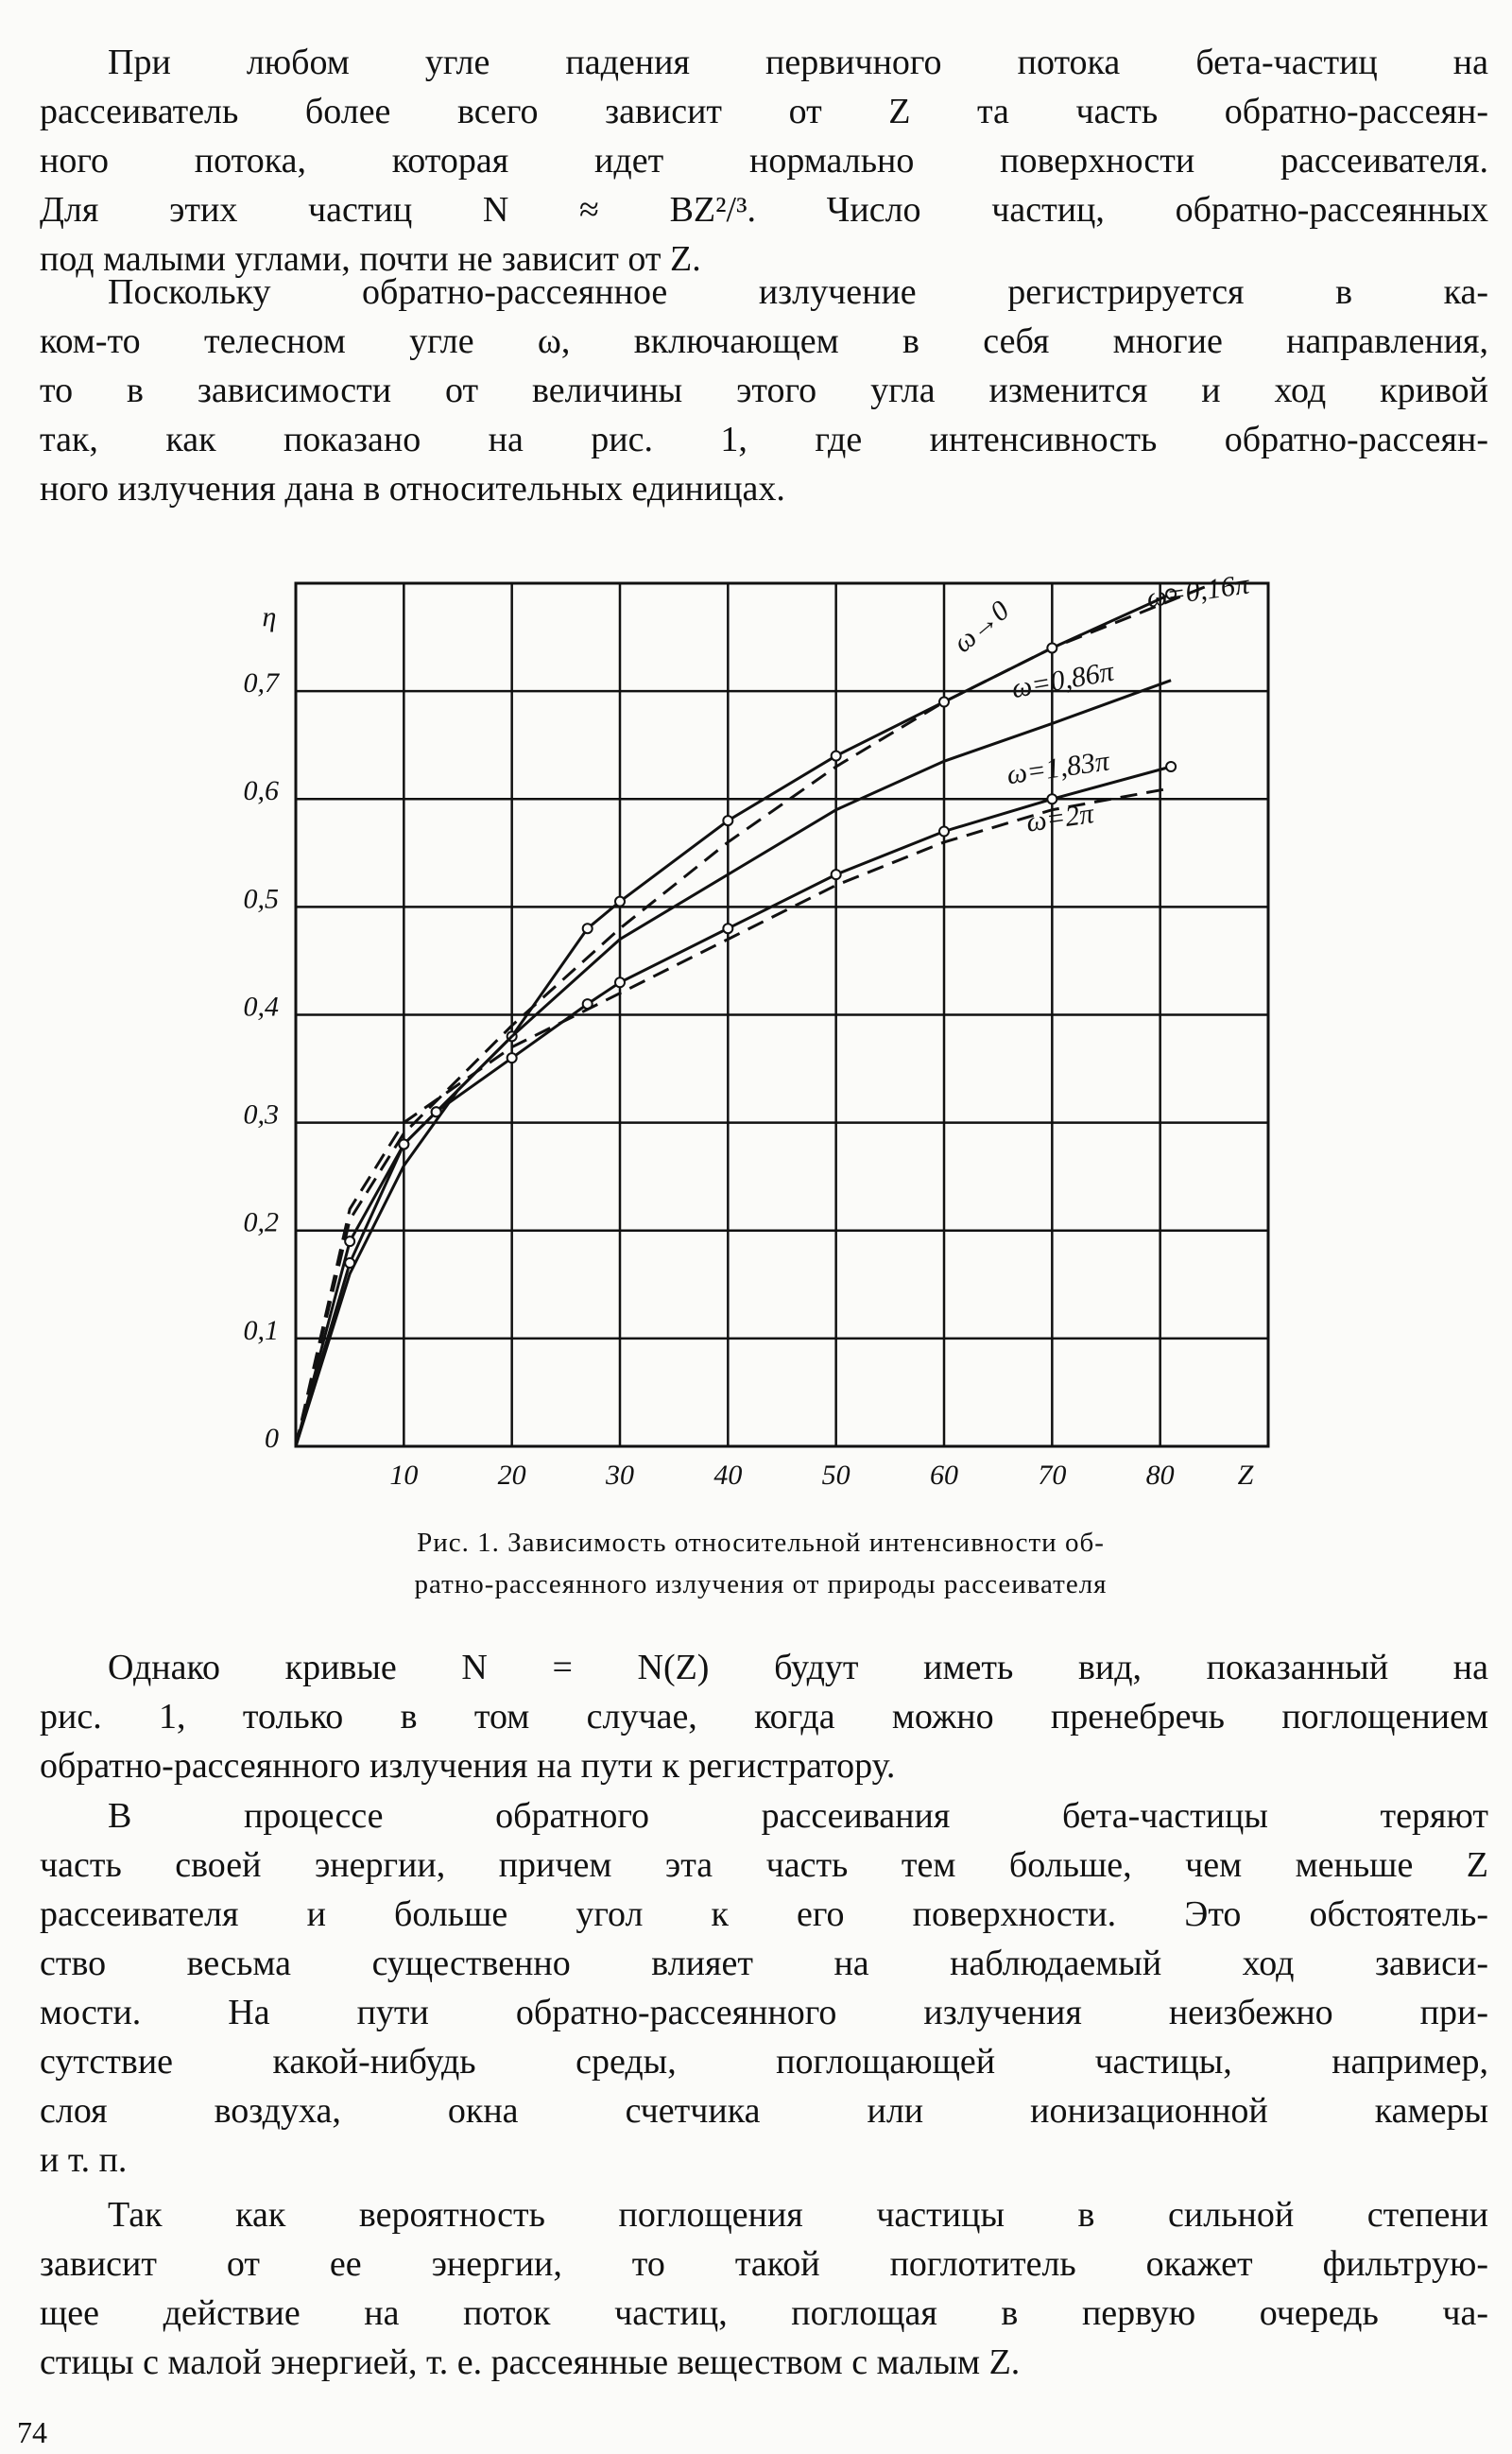  What do you see at coordinates (512, 1476) in the screenshot?
I see `x-tick-label: 20` at bounding box center [512, 1476].